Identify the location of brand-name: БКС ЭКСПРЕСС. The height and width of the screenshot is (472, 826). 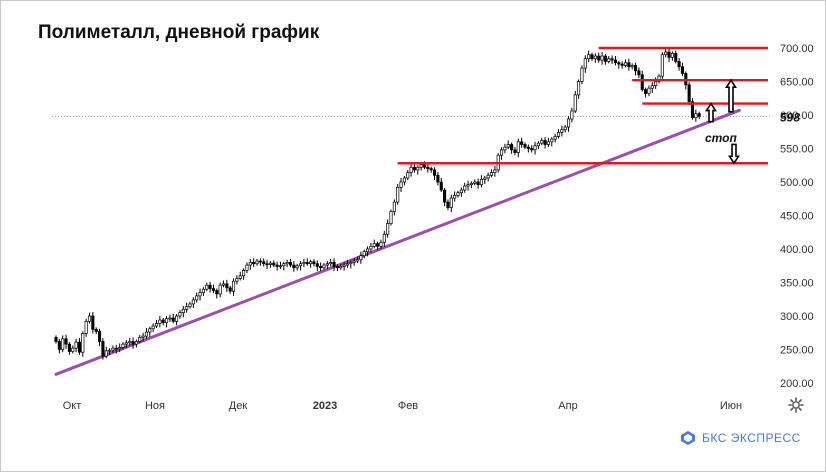
(751, 438).